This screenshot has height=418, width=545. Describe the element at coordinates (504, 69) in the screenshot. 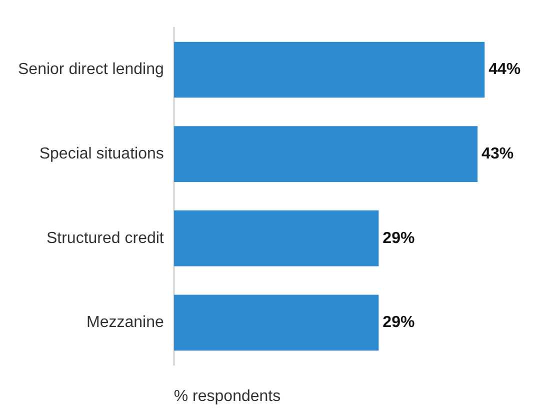

I see `data-label: 44%` at that location.